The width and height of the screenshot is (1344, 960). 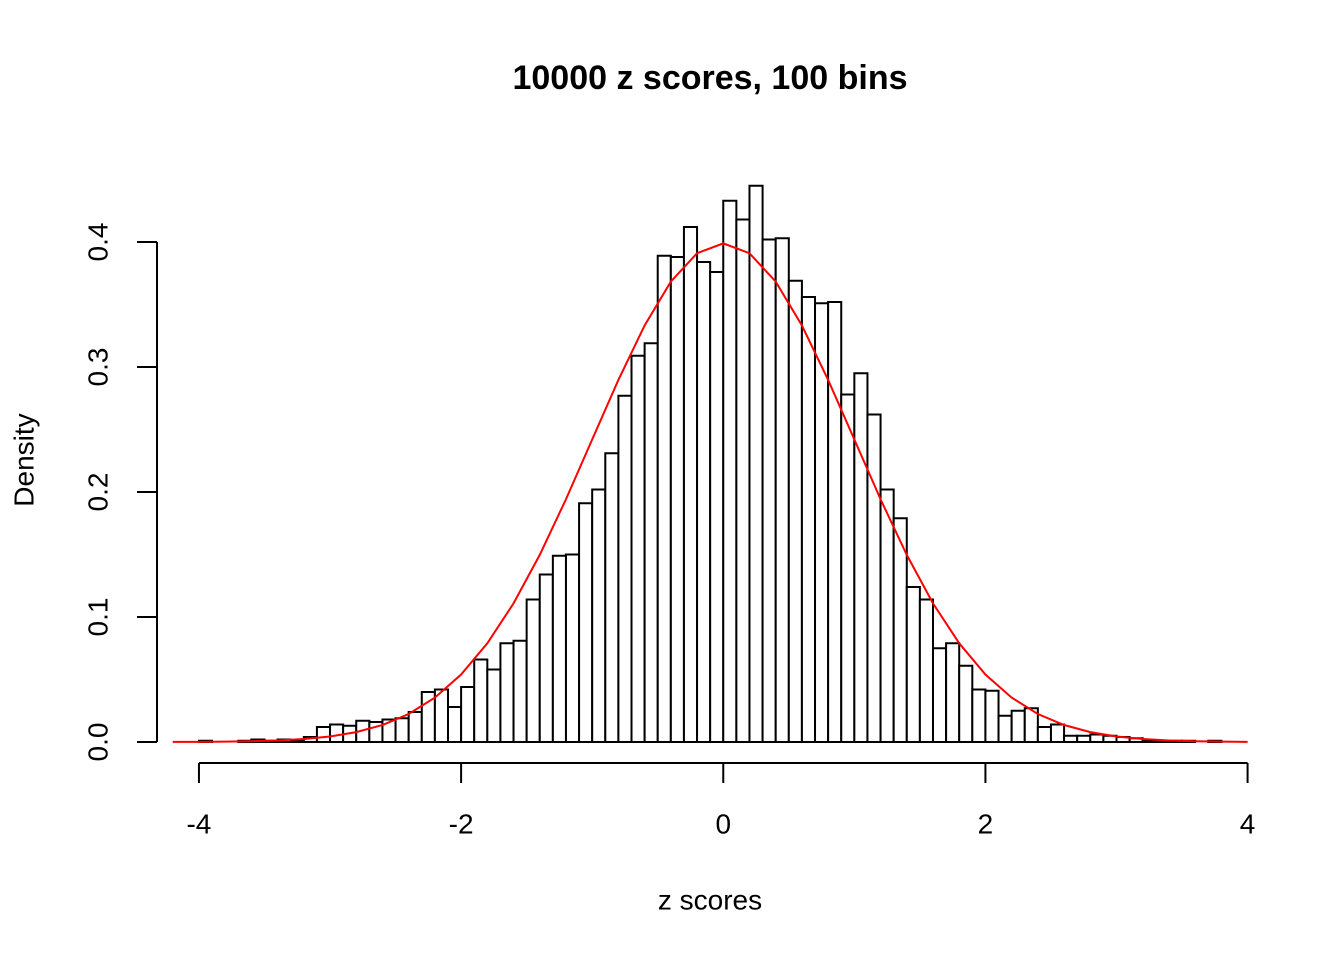 What do you see at coordinates (710, 899) in the screenshot?
I see `x-axis-label: z scores` at bounding box center [710, 899].